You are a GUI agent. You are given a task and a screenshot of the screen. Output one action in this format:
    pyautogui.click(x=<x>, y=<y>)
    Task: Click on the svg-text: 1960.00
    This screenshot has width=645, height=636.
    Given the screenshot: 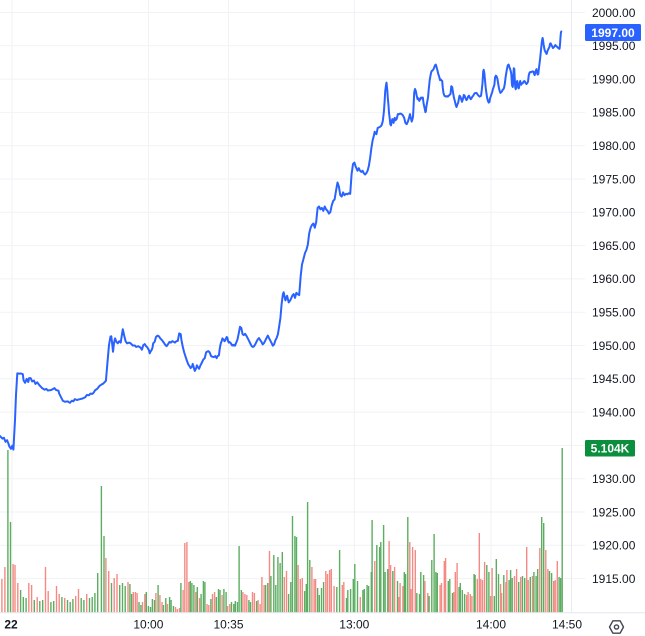 What is the action you would take?
    pyautogui.click(x=614, y=279)
    